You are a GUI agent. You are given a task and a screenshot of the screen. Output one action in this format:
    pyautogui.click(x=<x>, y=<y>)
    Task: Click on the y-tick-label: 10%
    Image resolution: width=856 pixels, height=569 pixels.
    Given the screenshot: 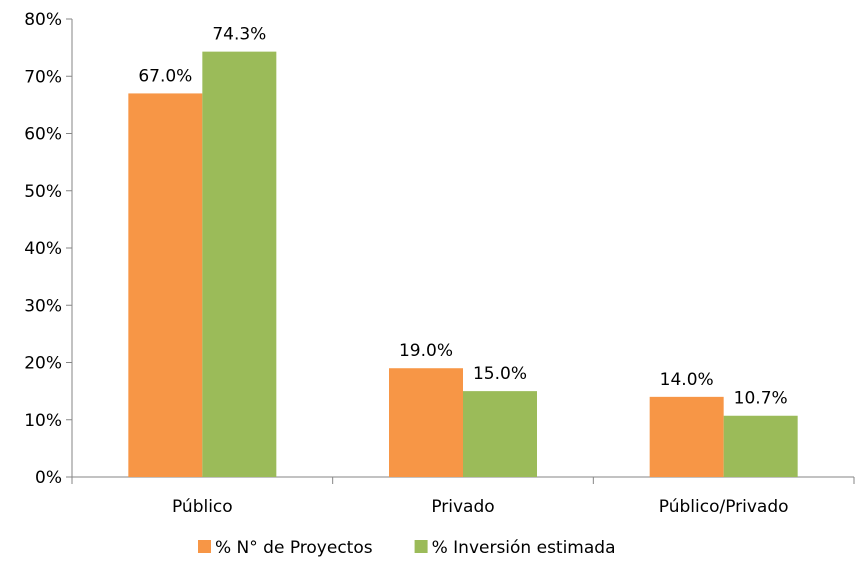 What is the action you would take?
    pyautogui.click(x=43, y=421)
    